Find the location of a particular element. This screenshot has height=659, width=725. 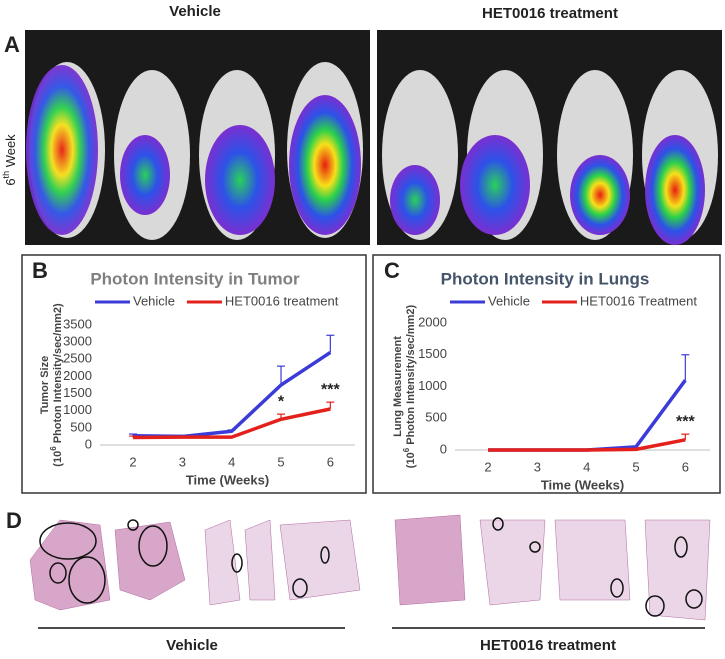

chart-title: Photon Intensity in Tumor is located at coordinates (195, 278).